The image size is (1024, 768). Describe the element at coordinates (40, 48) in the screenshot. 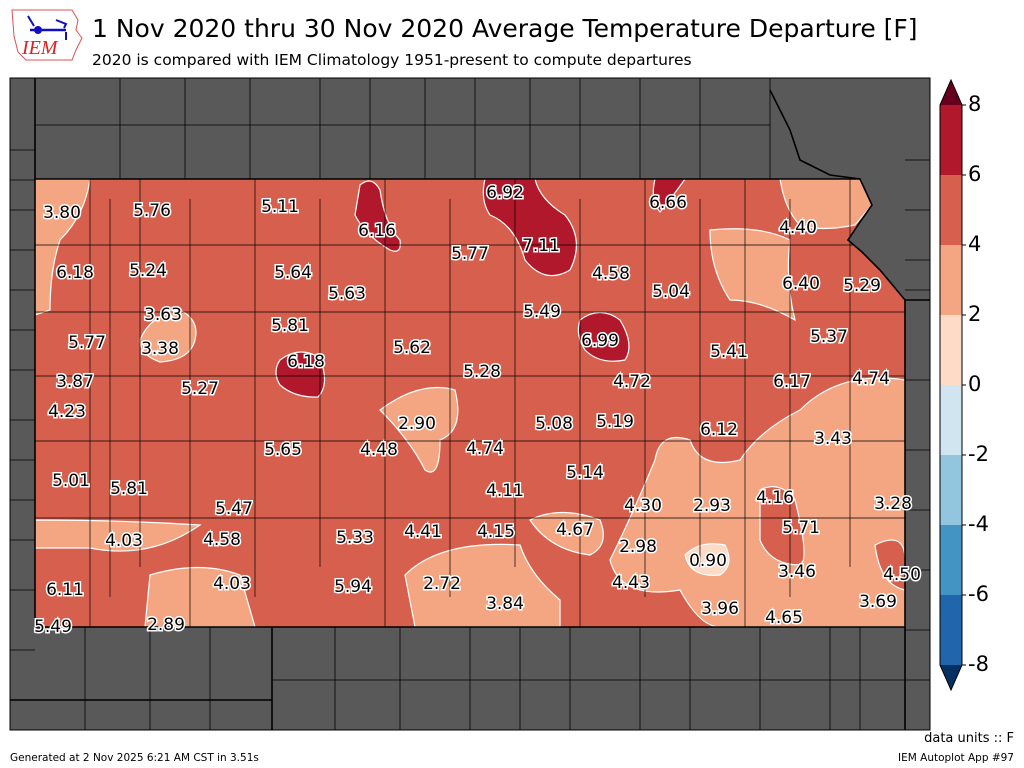

I see `svg-text: IEM` at that location.